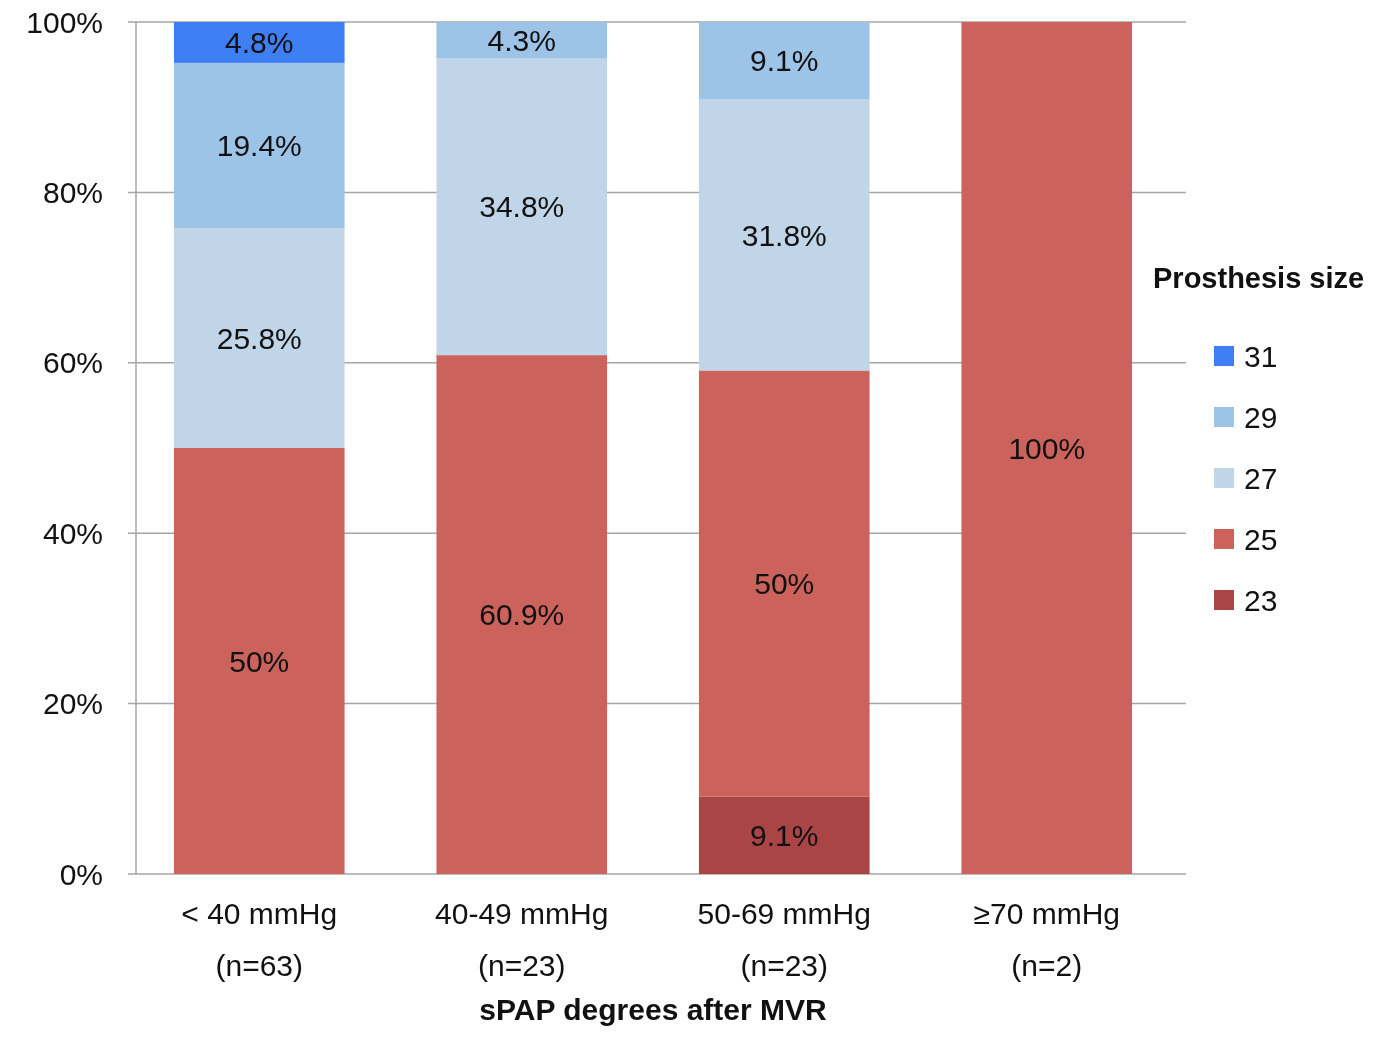 This screenshot has width=1381, height=1042. I want to click on data-label: 60.9%, so click(522, 615).